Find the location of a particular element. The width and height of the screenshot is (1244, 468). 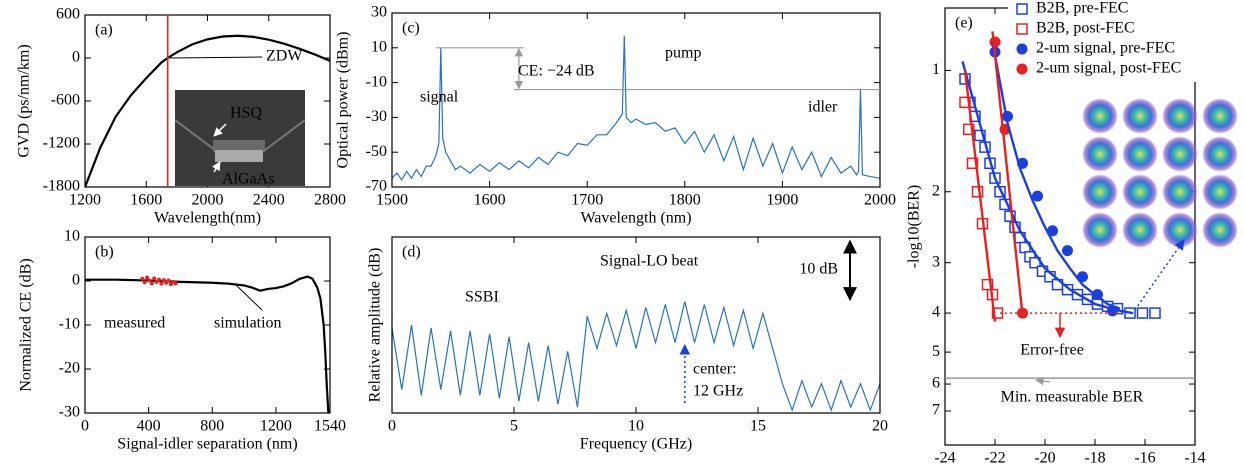

legend-label: B2B, post-FEC is located at coordinates (1085, 28).